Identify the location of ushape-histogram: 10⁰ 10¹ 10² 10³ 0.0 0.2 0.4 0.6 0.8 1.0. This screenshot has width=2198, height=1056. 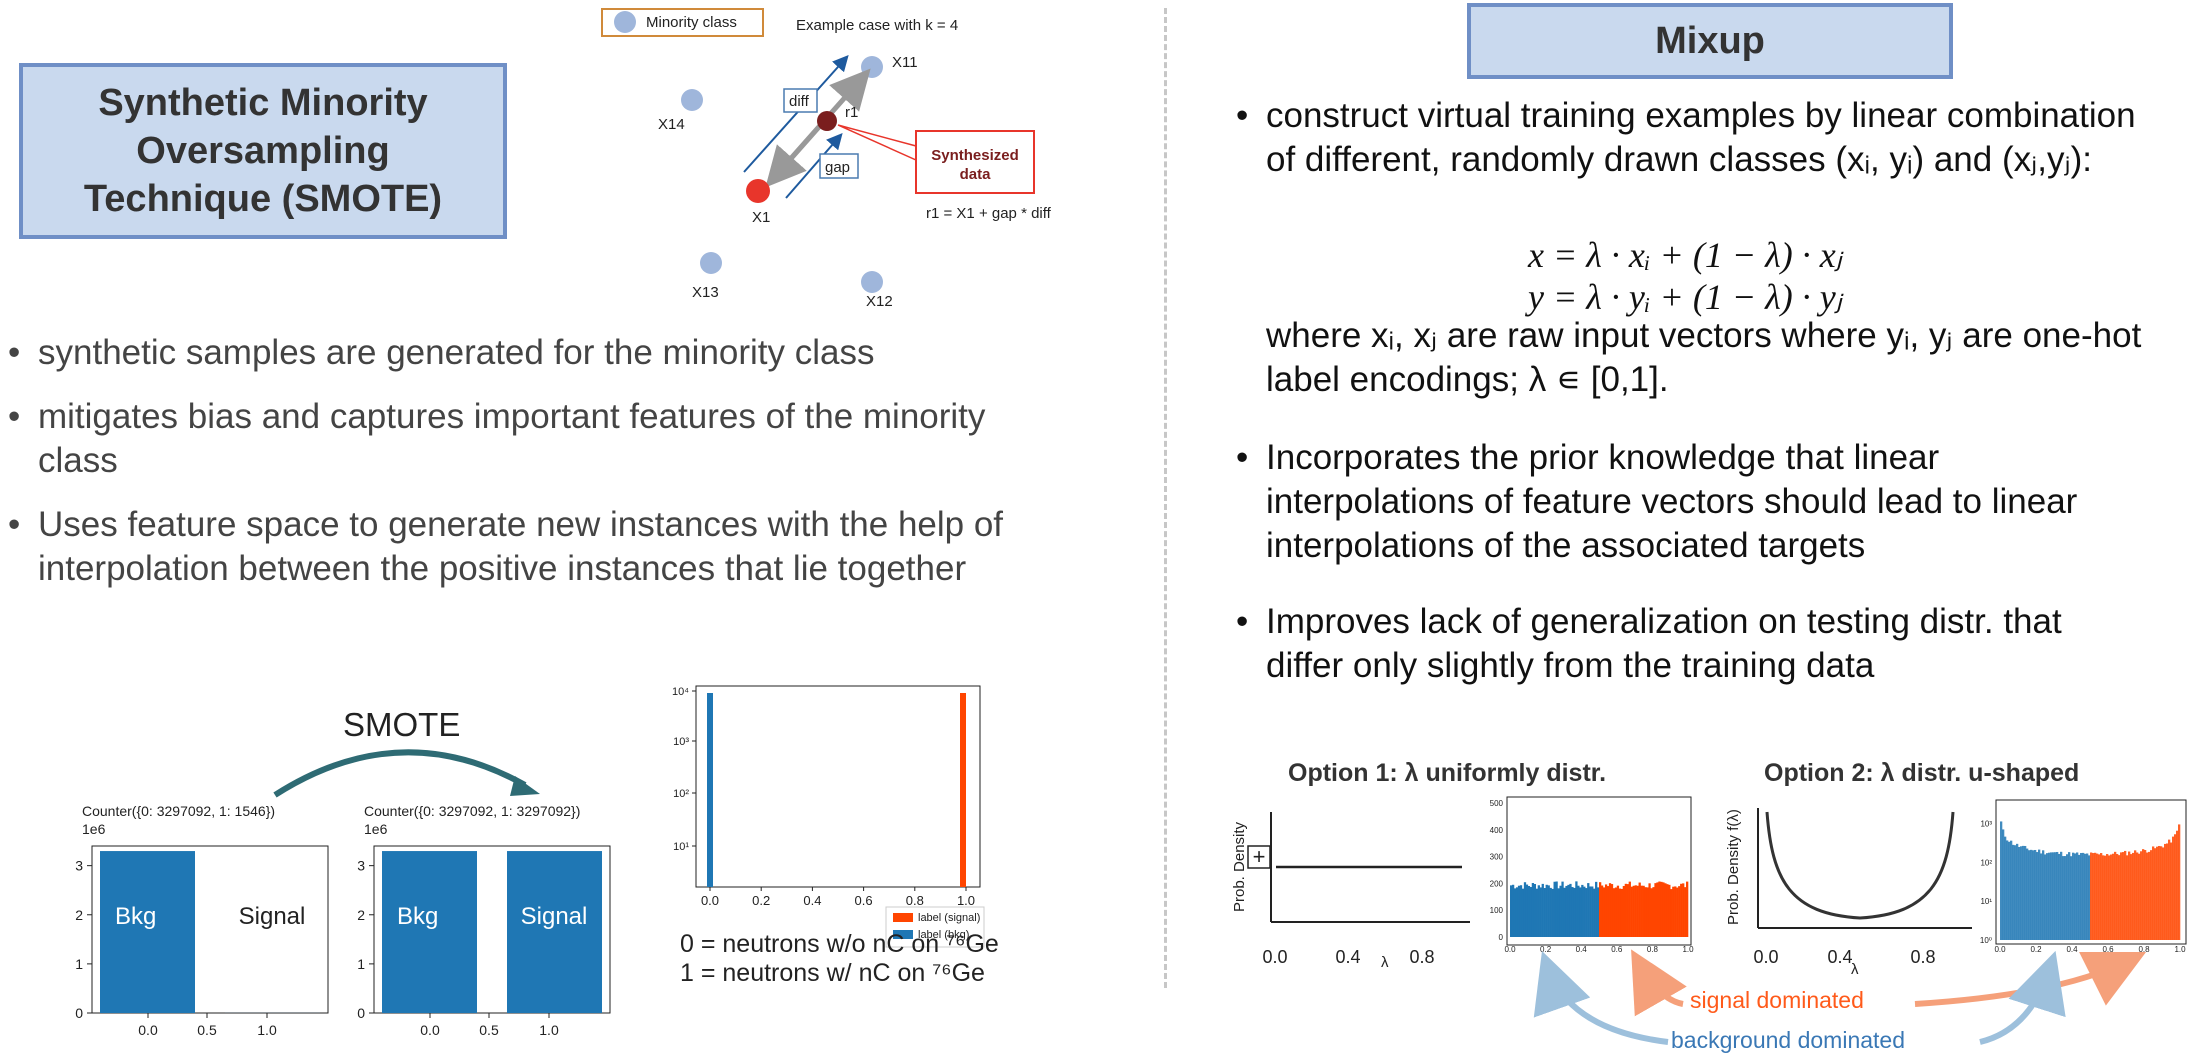
(2083, 876).